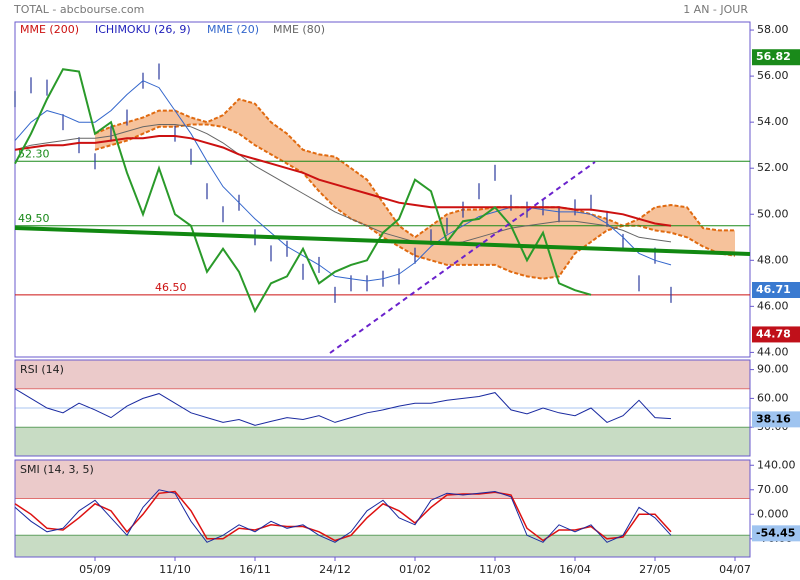  What do you see at coordinates (335, 569) in the screenshot?
I see `x-tick-label: 24/12` at bounding box center [335, 569].